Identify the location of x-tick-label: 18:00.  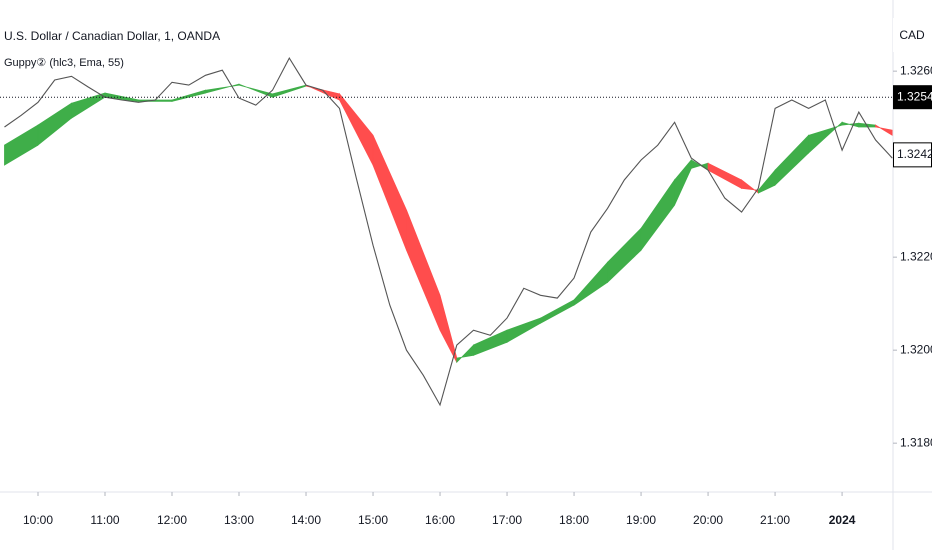
(574, 520).